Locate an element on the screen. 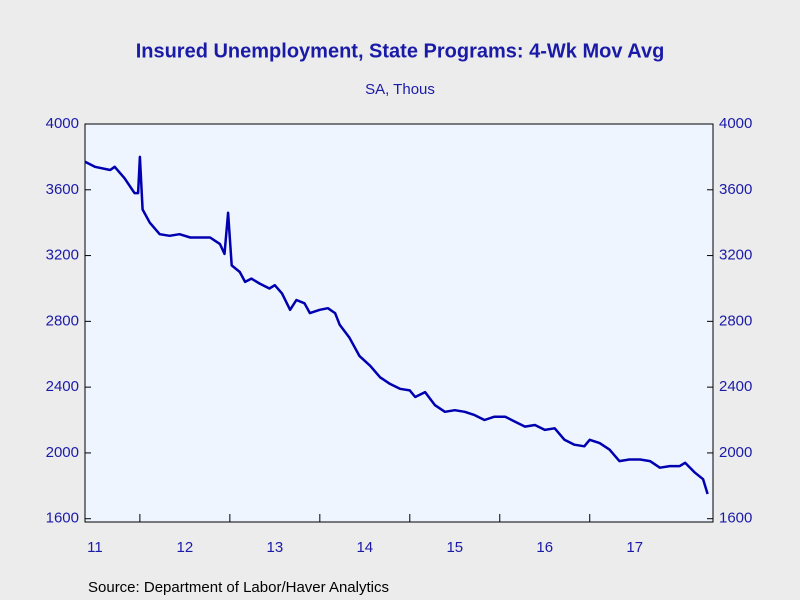 This screenshot has height=600, width=800. y2-tick-label: 1600 is located at coordinates (735, 518).